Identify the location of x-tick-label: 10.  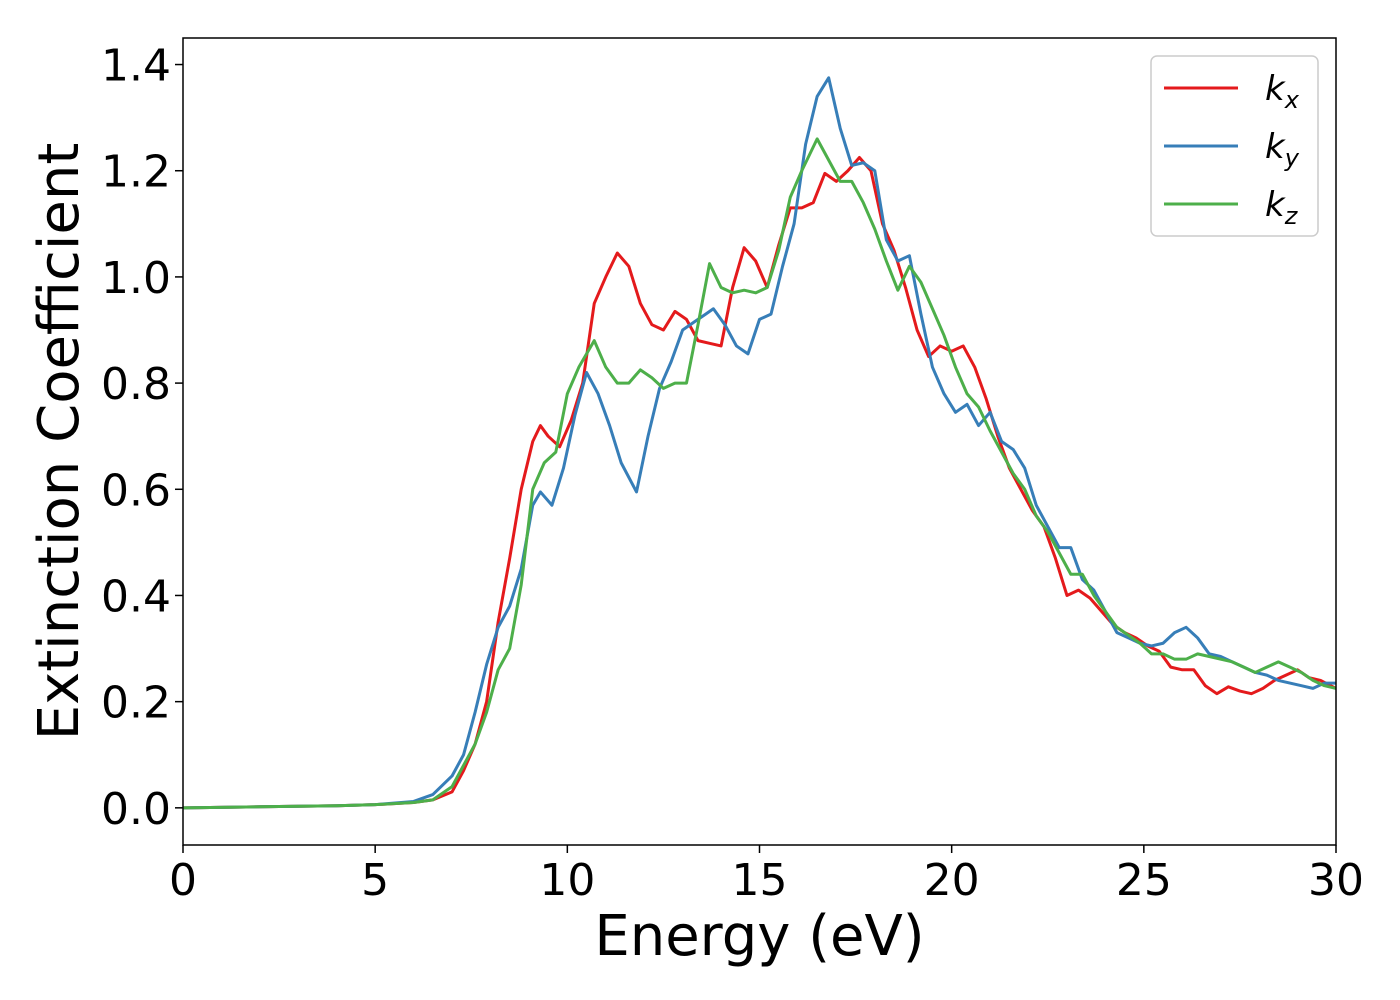
(567, 880).